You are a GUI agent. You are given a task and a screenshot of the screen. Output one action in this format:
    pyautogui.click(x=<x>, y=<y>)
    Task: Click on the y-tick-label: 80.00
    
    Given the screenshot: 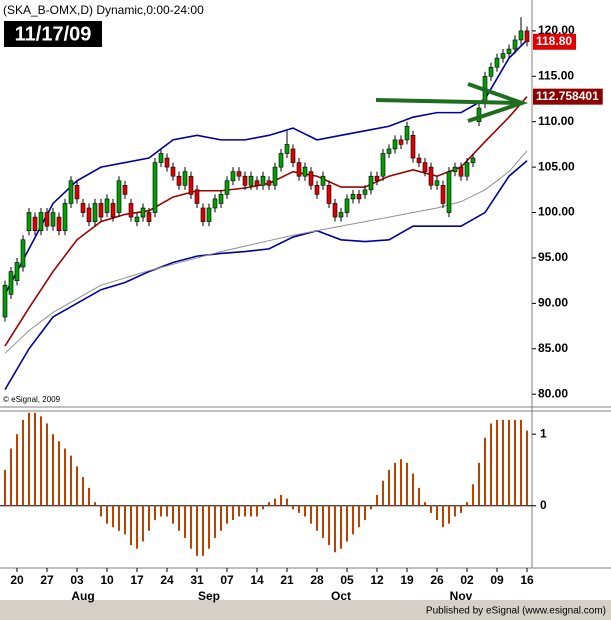 What is the action you would take?
    pyautogui.click(x=553, y=393)
    